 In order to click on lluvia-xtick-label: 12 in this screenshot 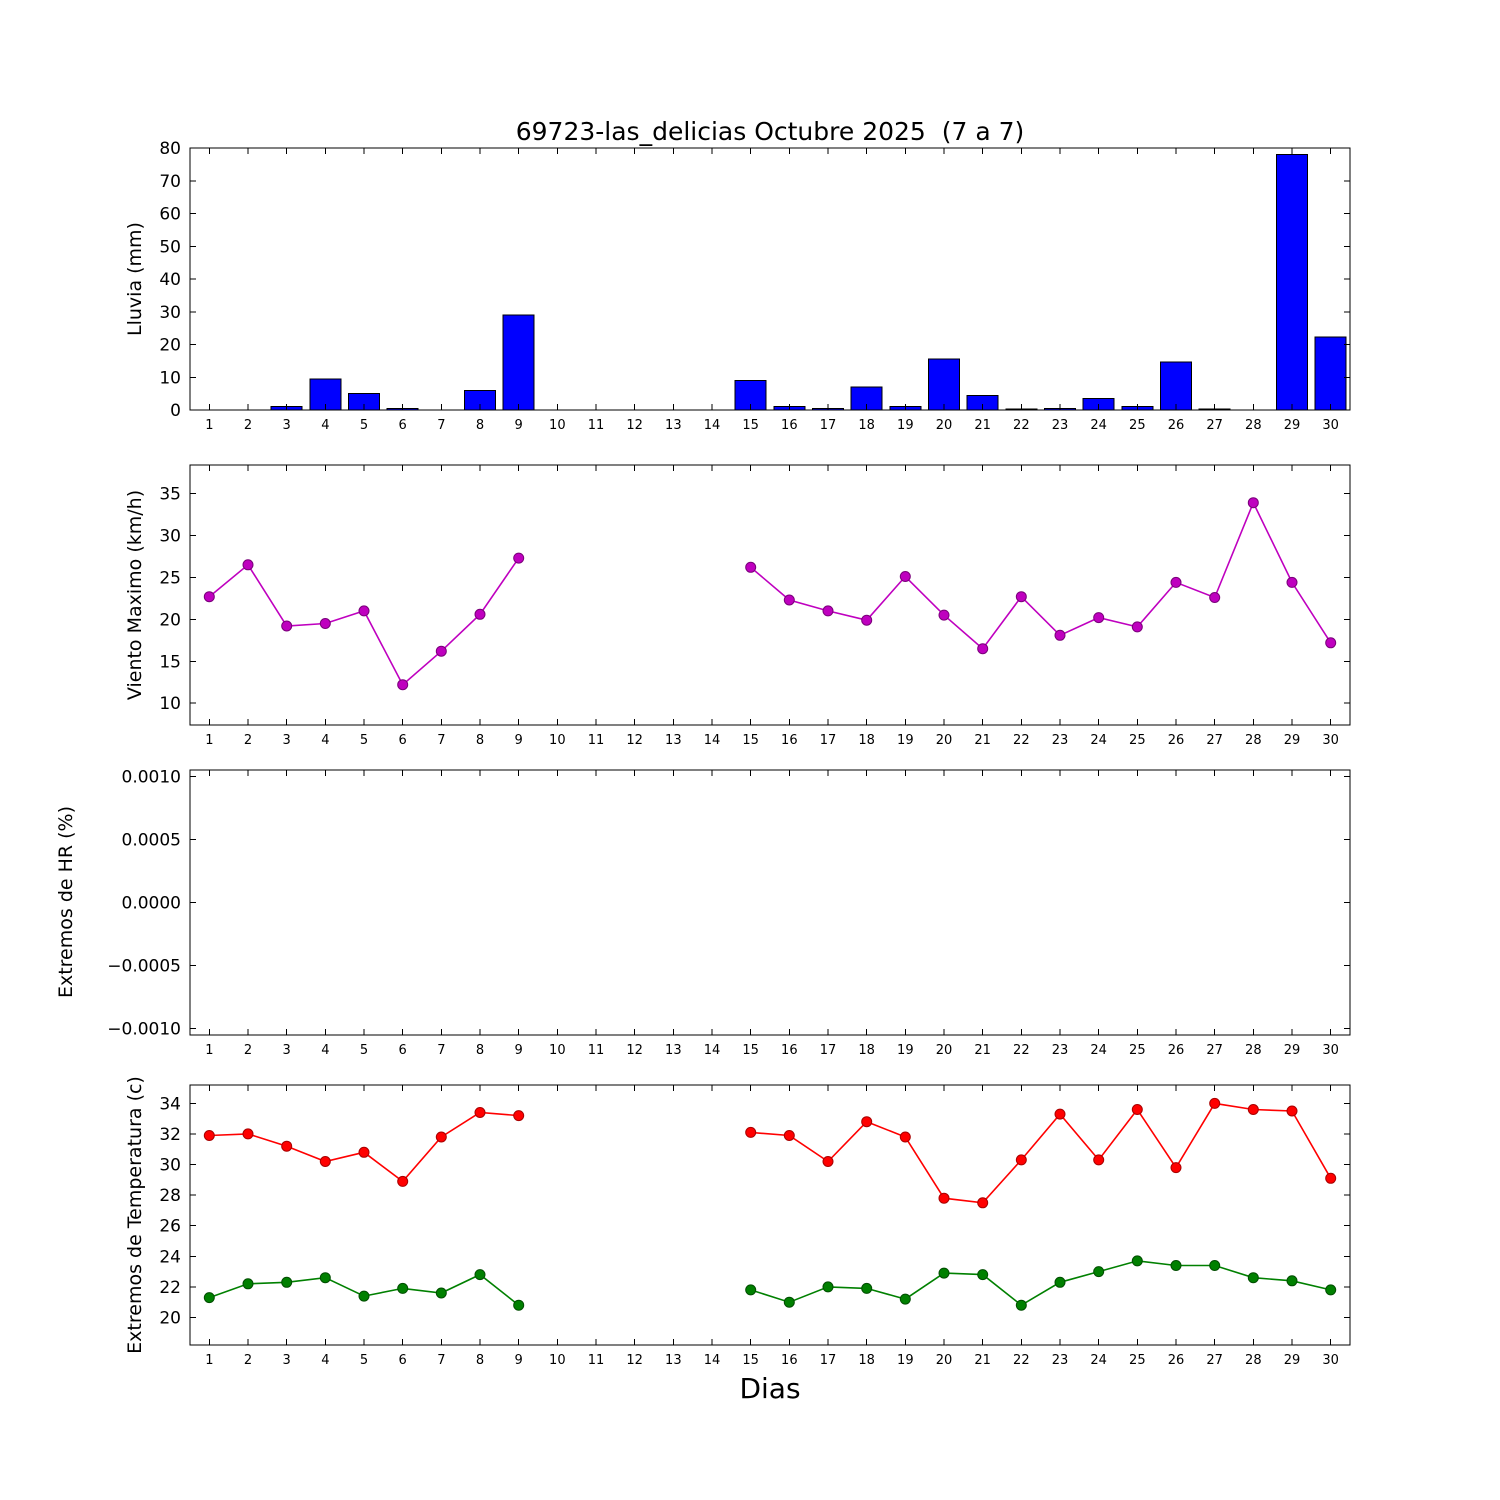, I will do `click(634, 425)`.